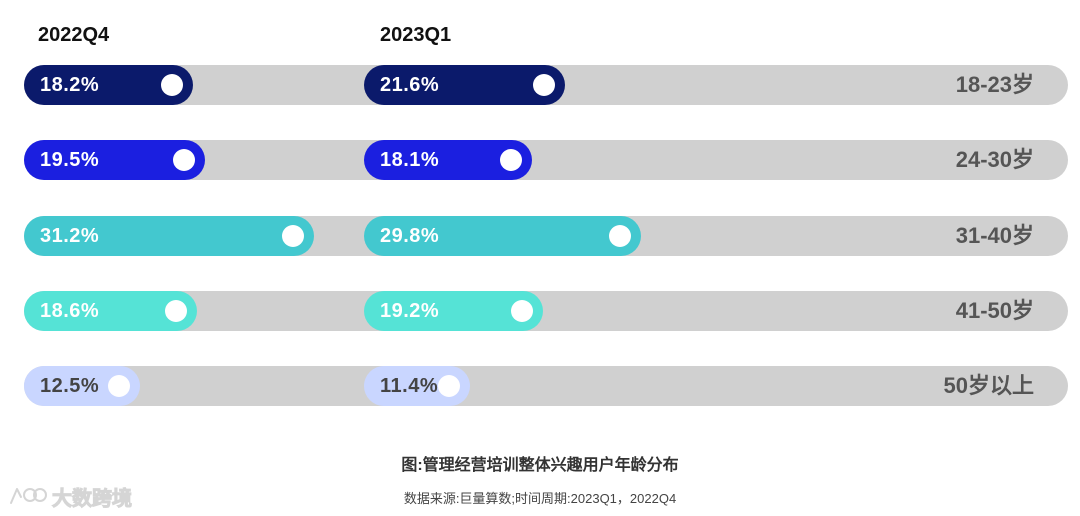  Describe the element at coordinates (70, 160) in the screenshot. I see `bar-value-label: 19.5%` at that location.